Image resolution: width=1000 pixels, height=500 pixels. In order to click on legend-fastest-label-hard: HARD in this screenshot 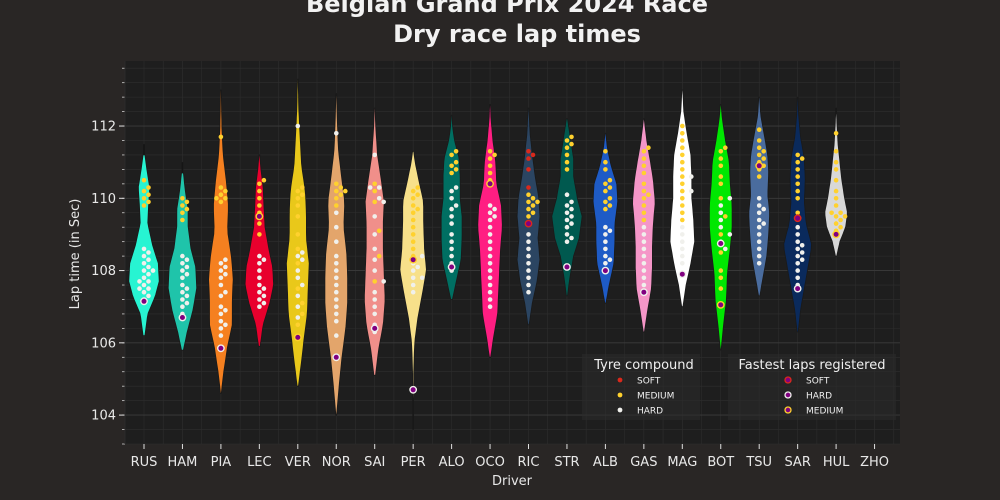, I will do `click(819, 397)`.